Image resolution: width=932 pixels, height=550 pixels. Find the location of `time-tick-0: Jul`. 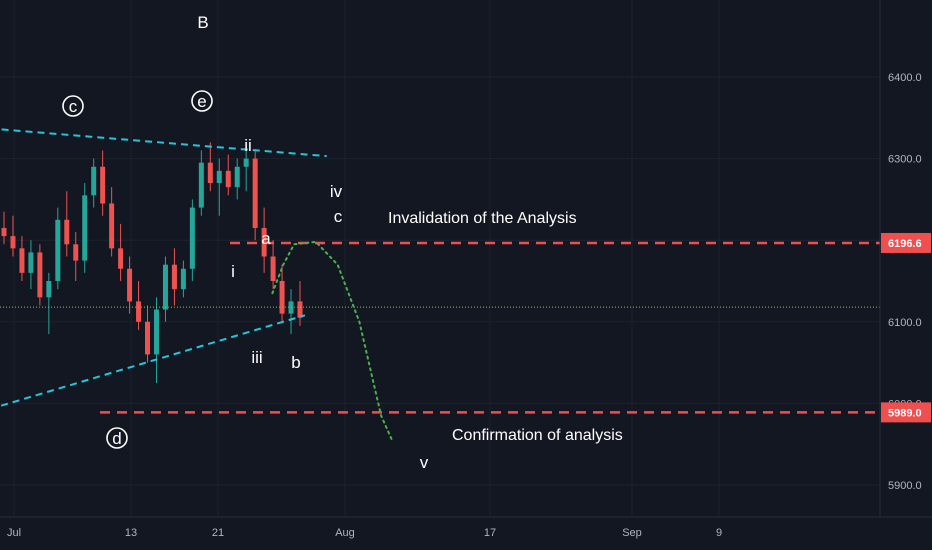

time-tick-0: Jul is located at coordinates (14, 533).